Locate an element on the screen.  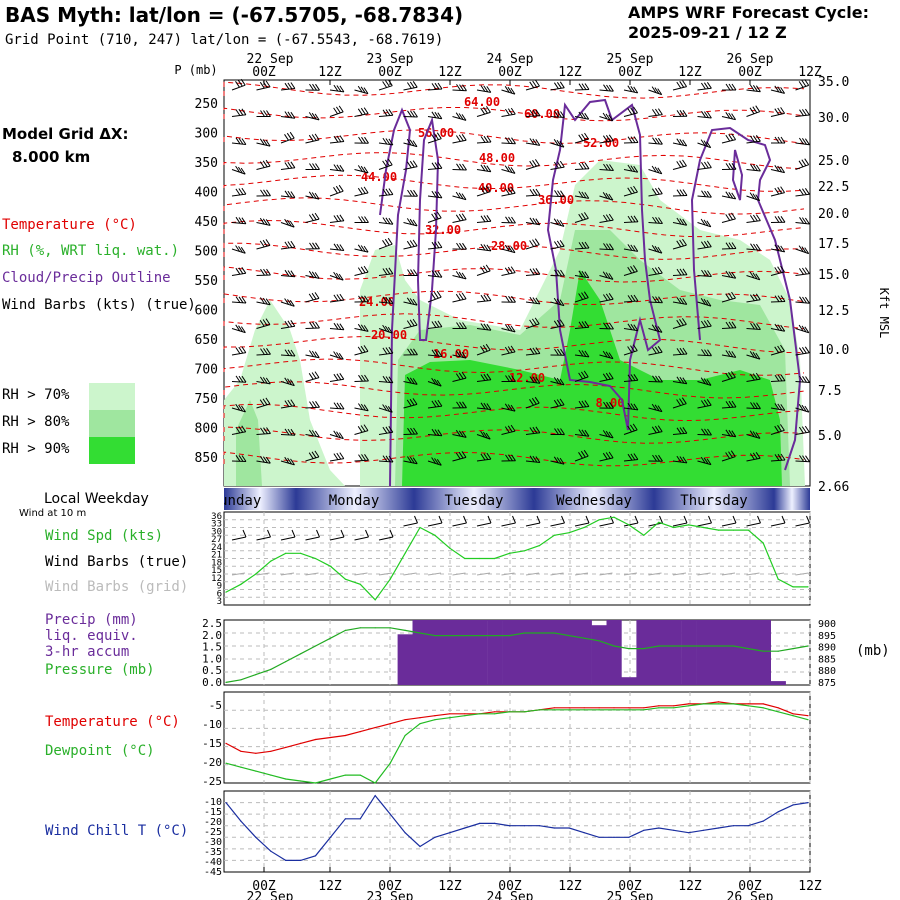
surface-wind-barb is located at coordinates (508, 524).